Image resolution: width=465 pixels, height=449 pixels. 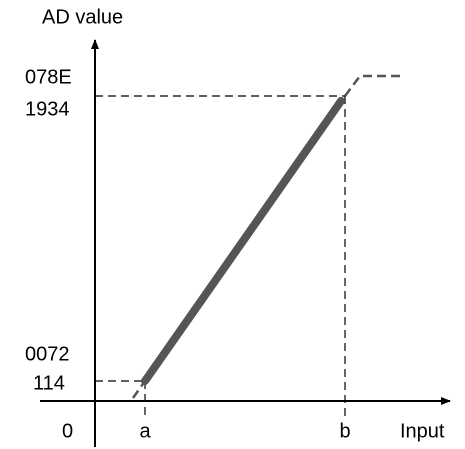 What do you see at coordinates (374, 85) in the screenshot?
I see `high-extension` at bounding box center [374, 85].